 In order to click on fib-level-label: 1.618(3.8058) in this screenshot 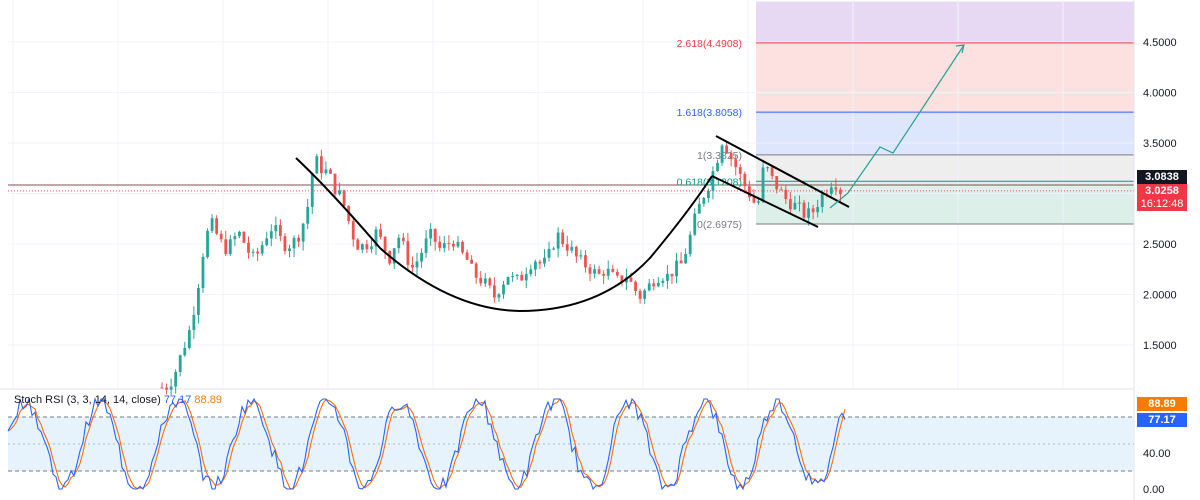, I will do `click(709, 113)`.